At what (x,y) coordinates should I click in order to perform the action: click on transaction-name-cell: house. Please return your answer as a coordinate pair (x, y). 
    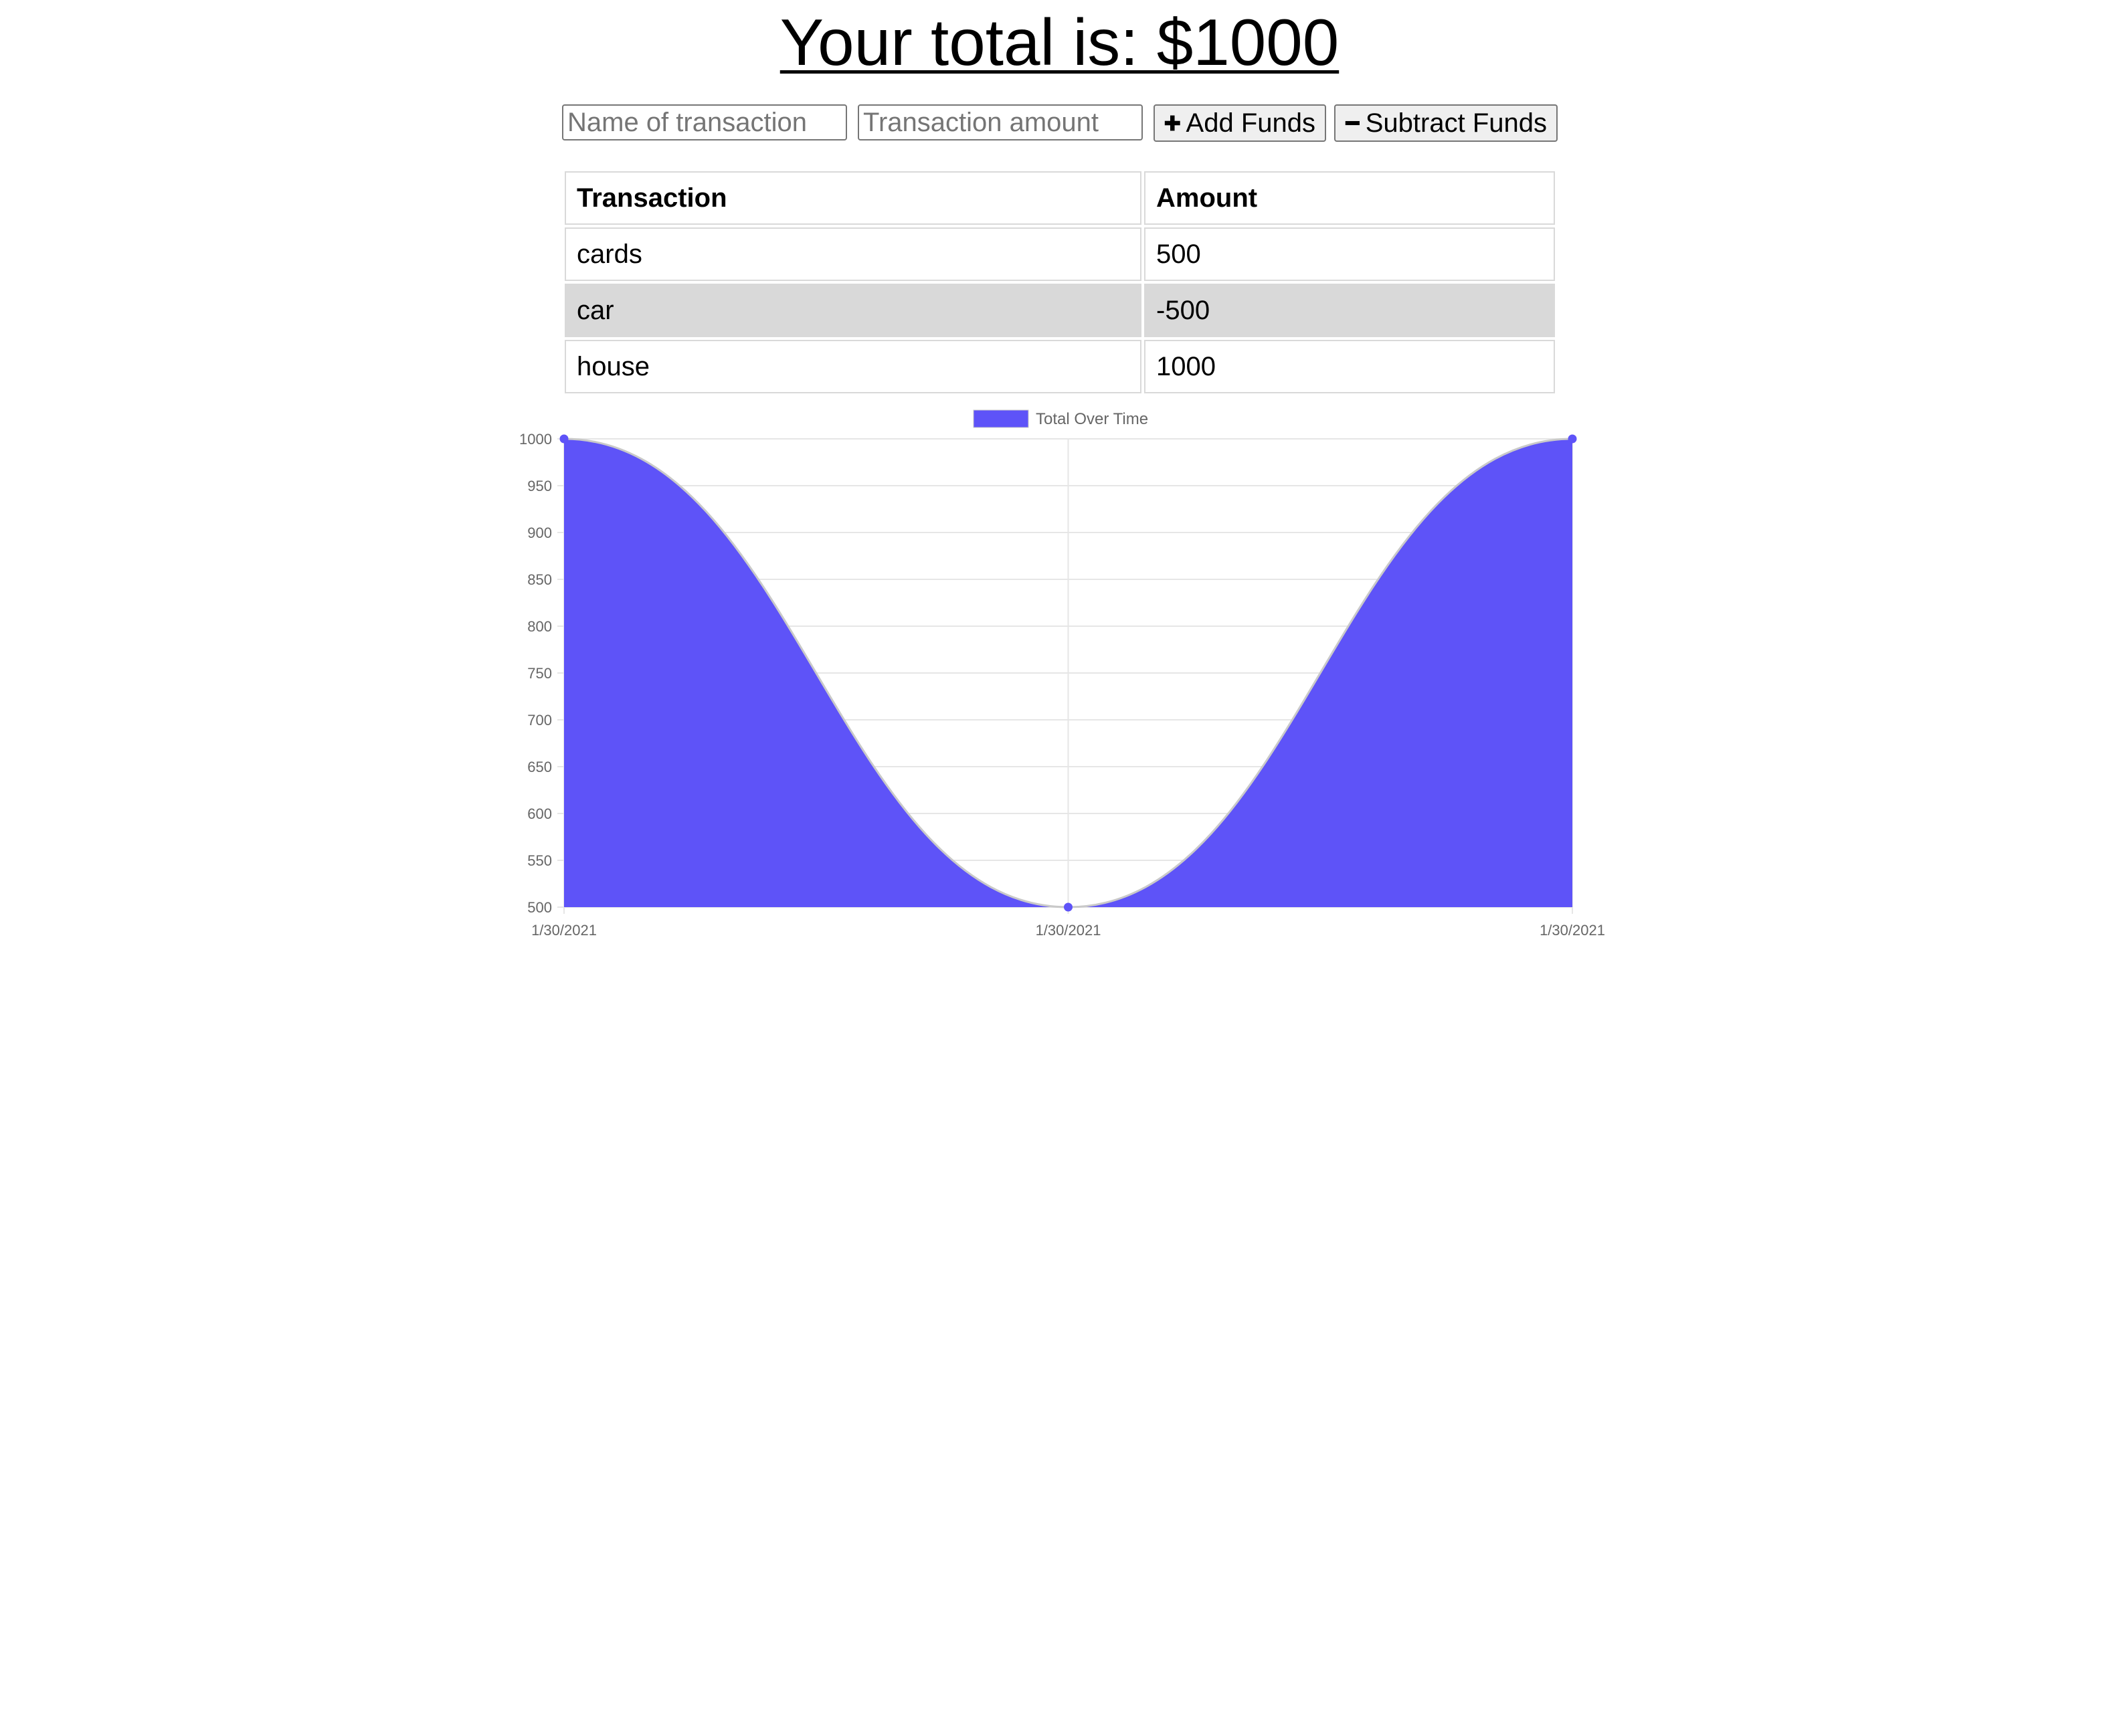
    Looking at the image, I should click on (853, 366).